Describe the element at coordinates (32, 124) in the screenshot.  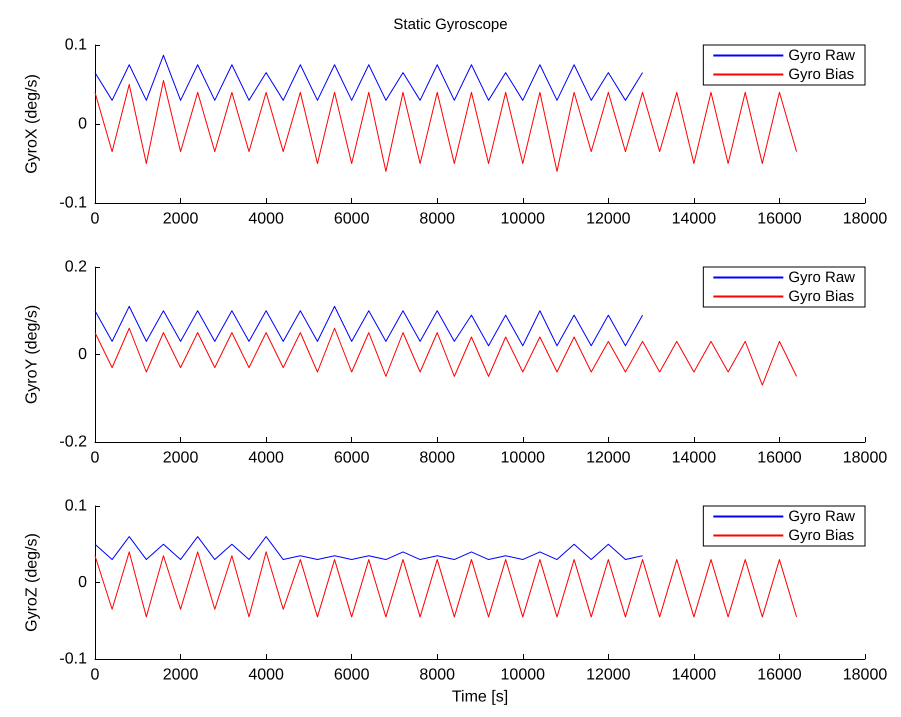
I see `y-axis-title: GyroX (deg/s)` at that location.